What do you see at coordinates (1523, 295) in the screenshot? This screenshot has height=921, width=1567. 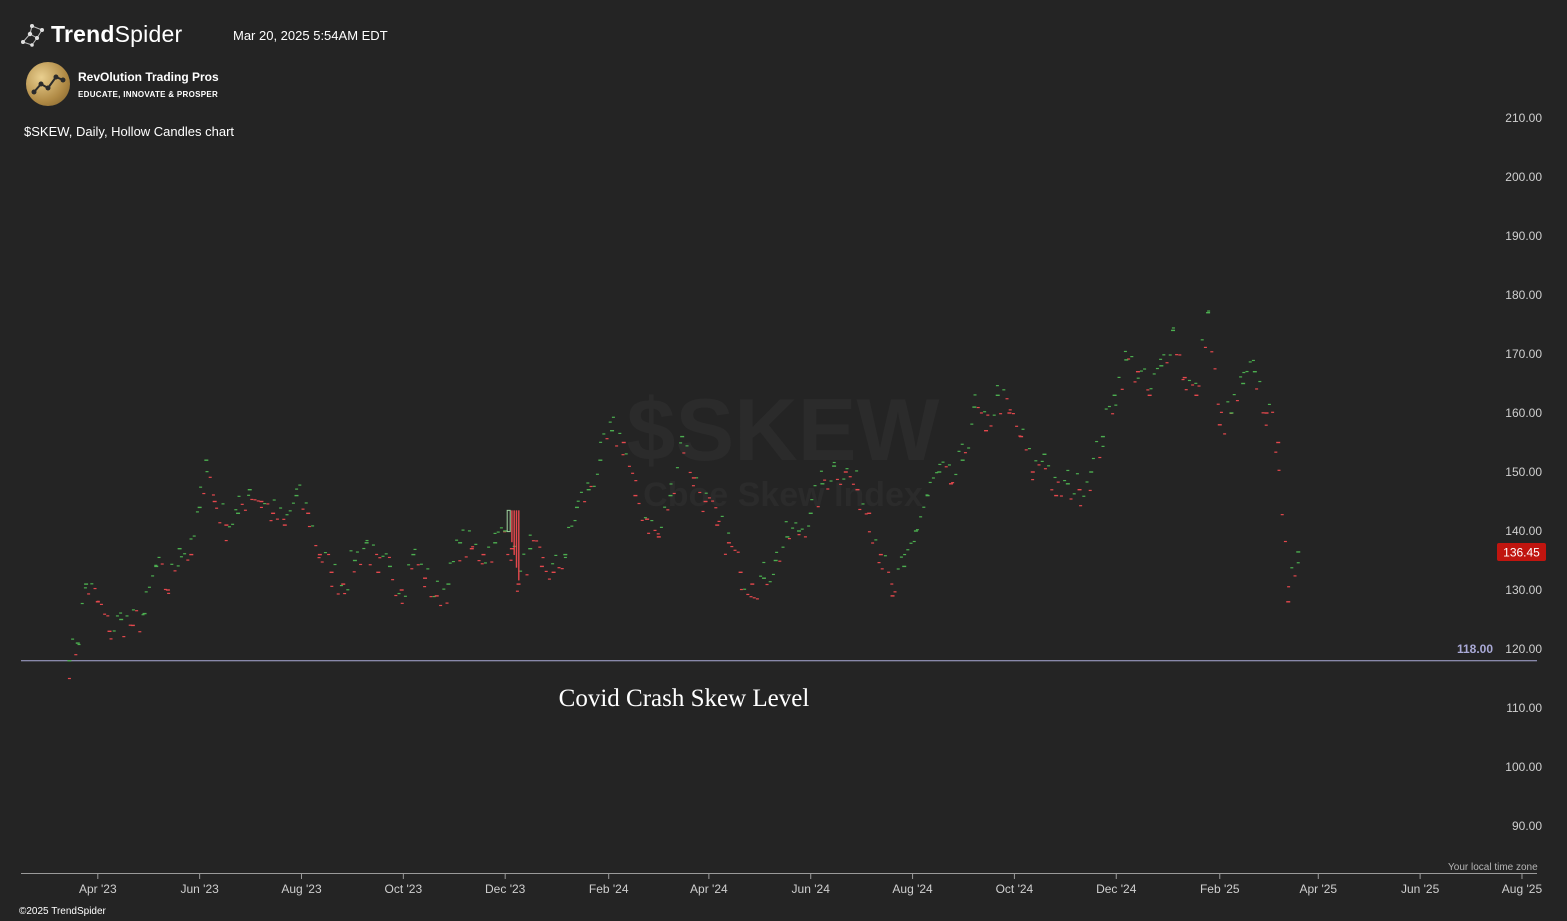 I see `y-tick-label: 180.00` at bounding box center [1523, 295].